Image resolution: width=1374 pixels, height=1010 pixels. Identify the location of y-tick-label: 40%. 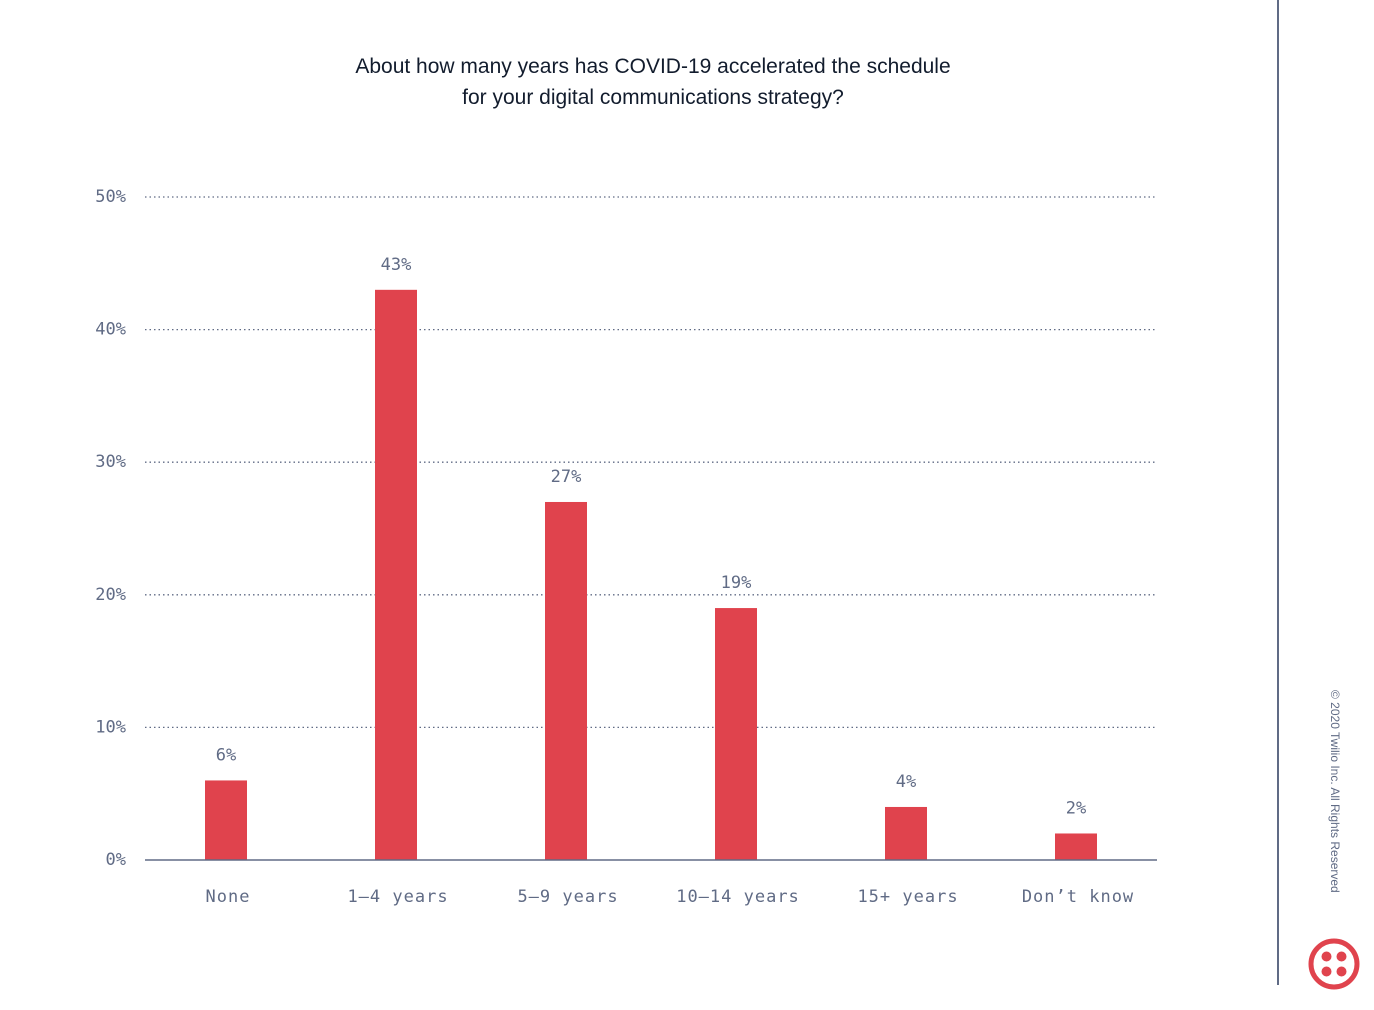
(110, 330).